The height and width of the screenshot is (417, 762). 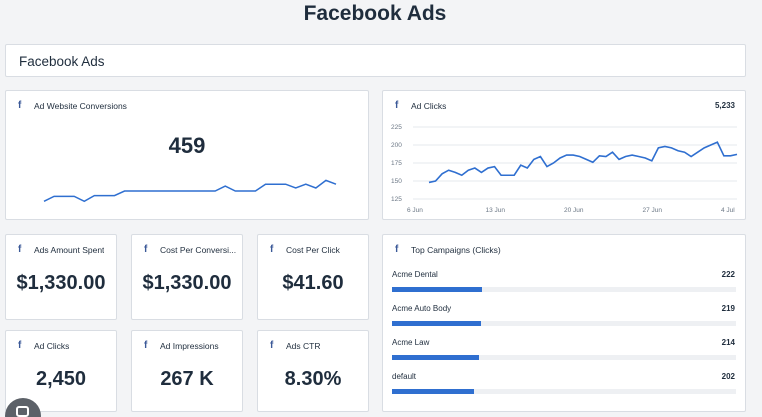 What do you see at coordinates (375, 13) in the screenshot?
I see `page-title: Facebook Ads` at bounding box center [375, 13].